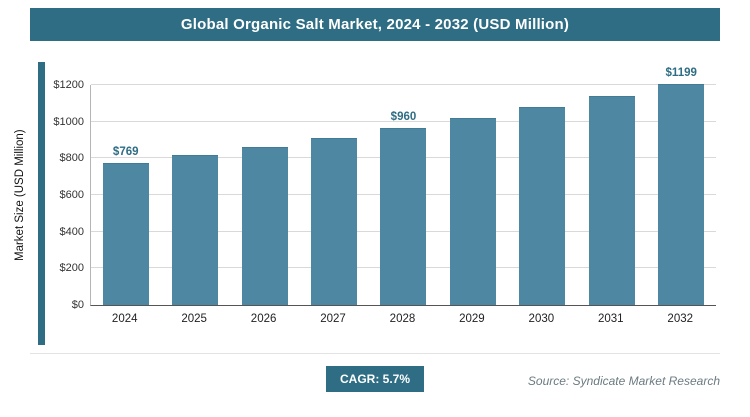  Describe the element at coordinates (375, 353) in the screenshot. I see `footer-divider` at that location.